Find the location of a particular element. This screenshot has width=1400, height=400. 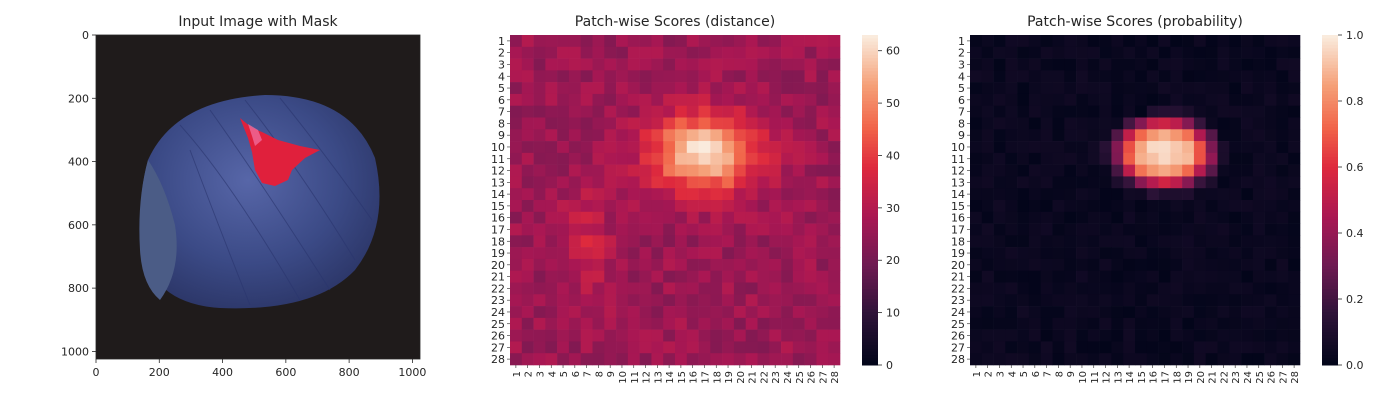

col-label: 19 is located at coordinates (1189, 377).